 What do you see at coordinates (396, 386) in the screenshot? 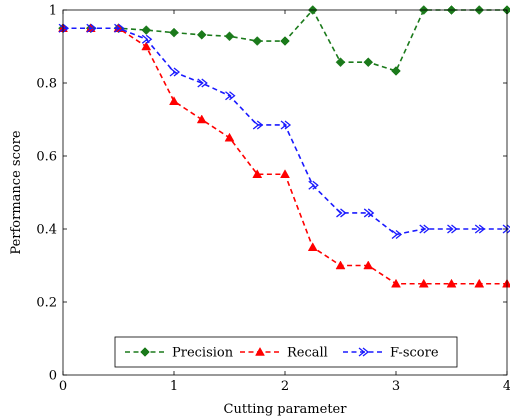
I see `x-tick-label: 3` at bounding box center [396, 386].